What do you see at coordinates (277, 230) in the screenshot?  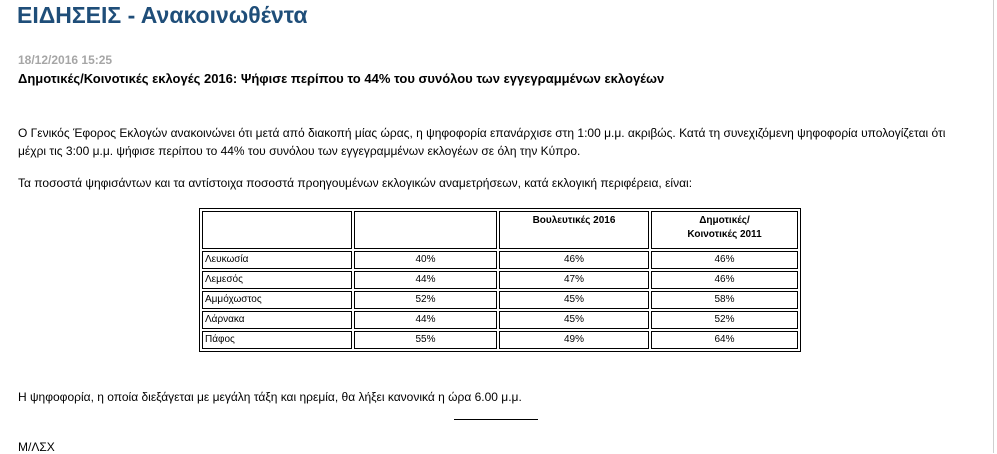 I see `header-cell-district` at bounding box center [277, 230].